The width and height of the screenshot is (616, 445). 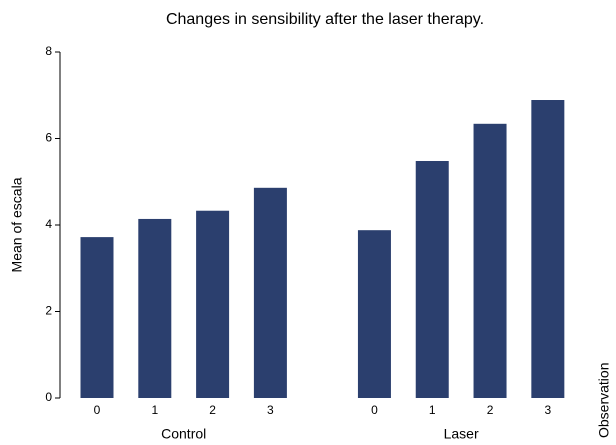 What do you see at coordinates (48, 51) in the screenshot?
I see `y-tick-label: 8` at bounding box center [48, 51].